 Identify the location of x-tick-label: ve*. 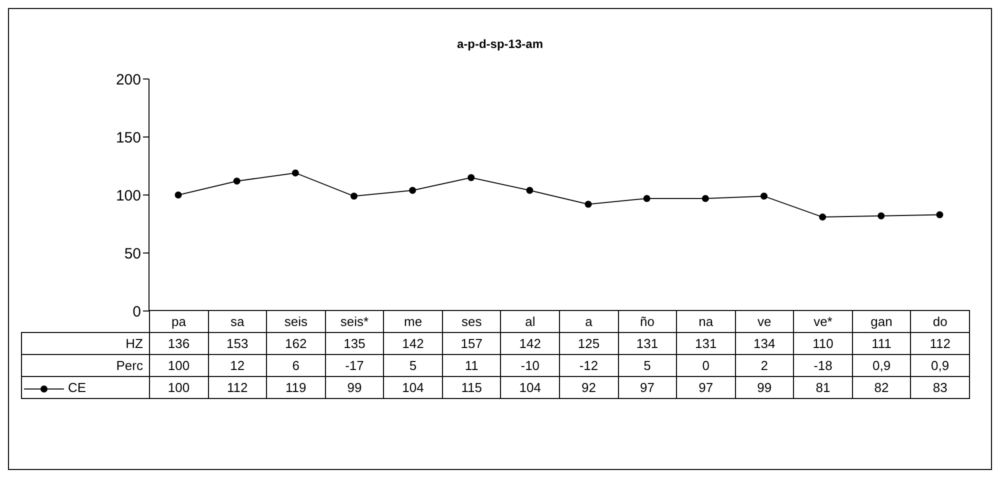
(823, 321).